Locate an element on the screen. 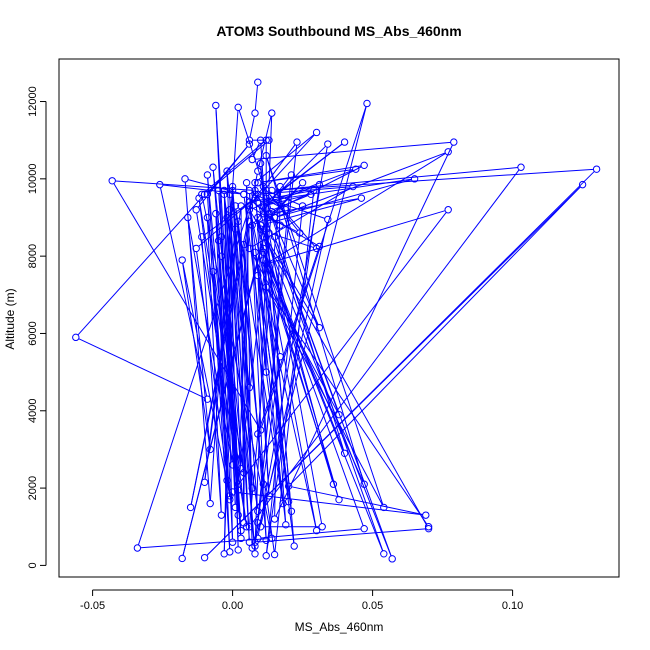 The height and width of the screenshot is (650, 650). x-tick-label: 0.10 is located at coordinates (512, 606).